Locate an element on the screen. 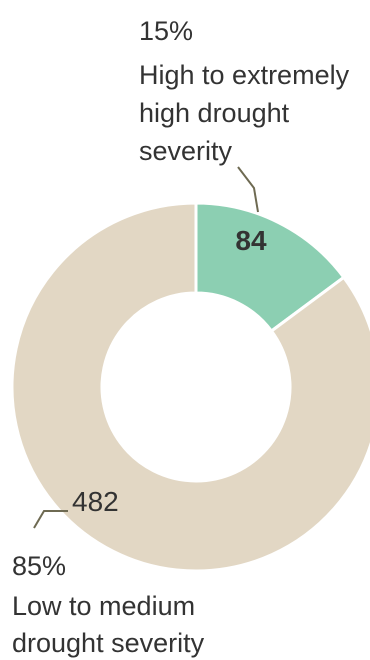 The image size is (370, 660). percent-label-low: 85% is located at coordinates (39, 566).